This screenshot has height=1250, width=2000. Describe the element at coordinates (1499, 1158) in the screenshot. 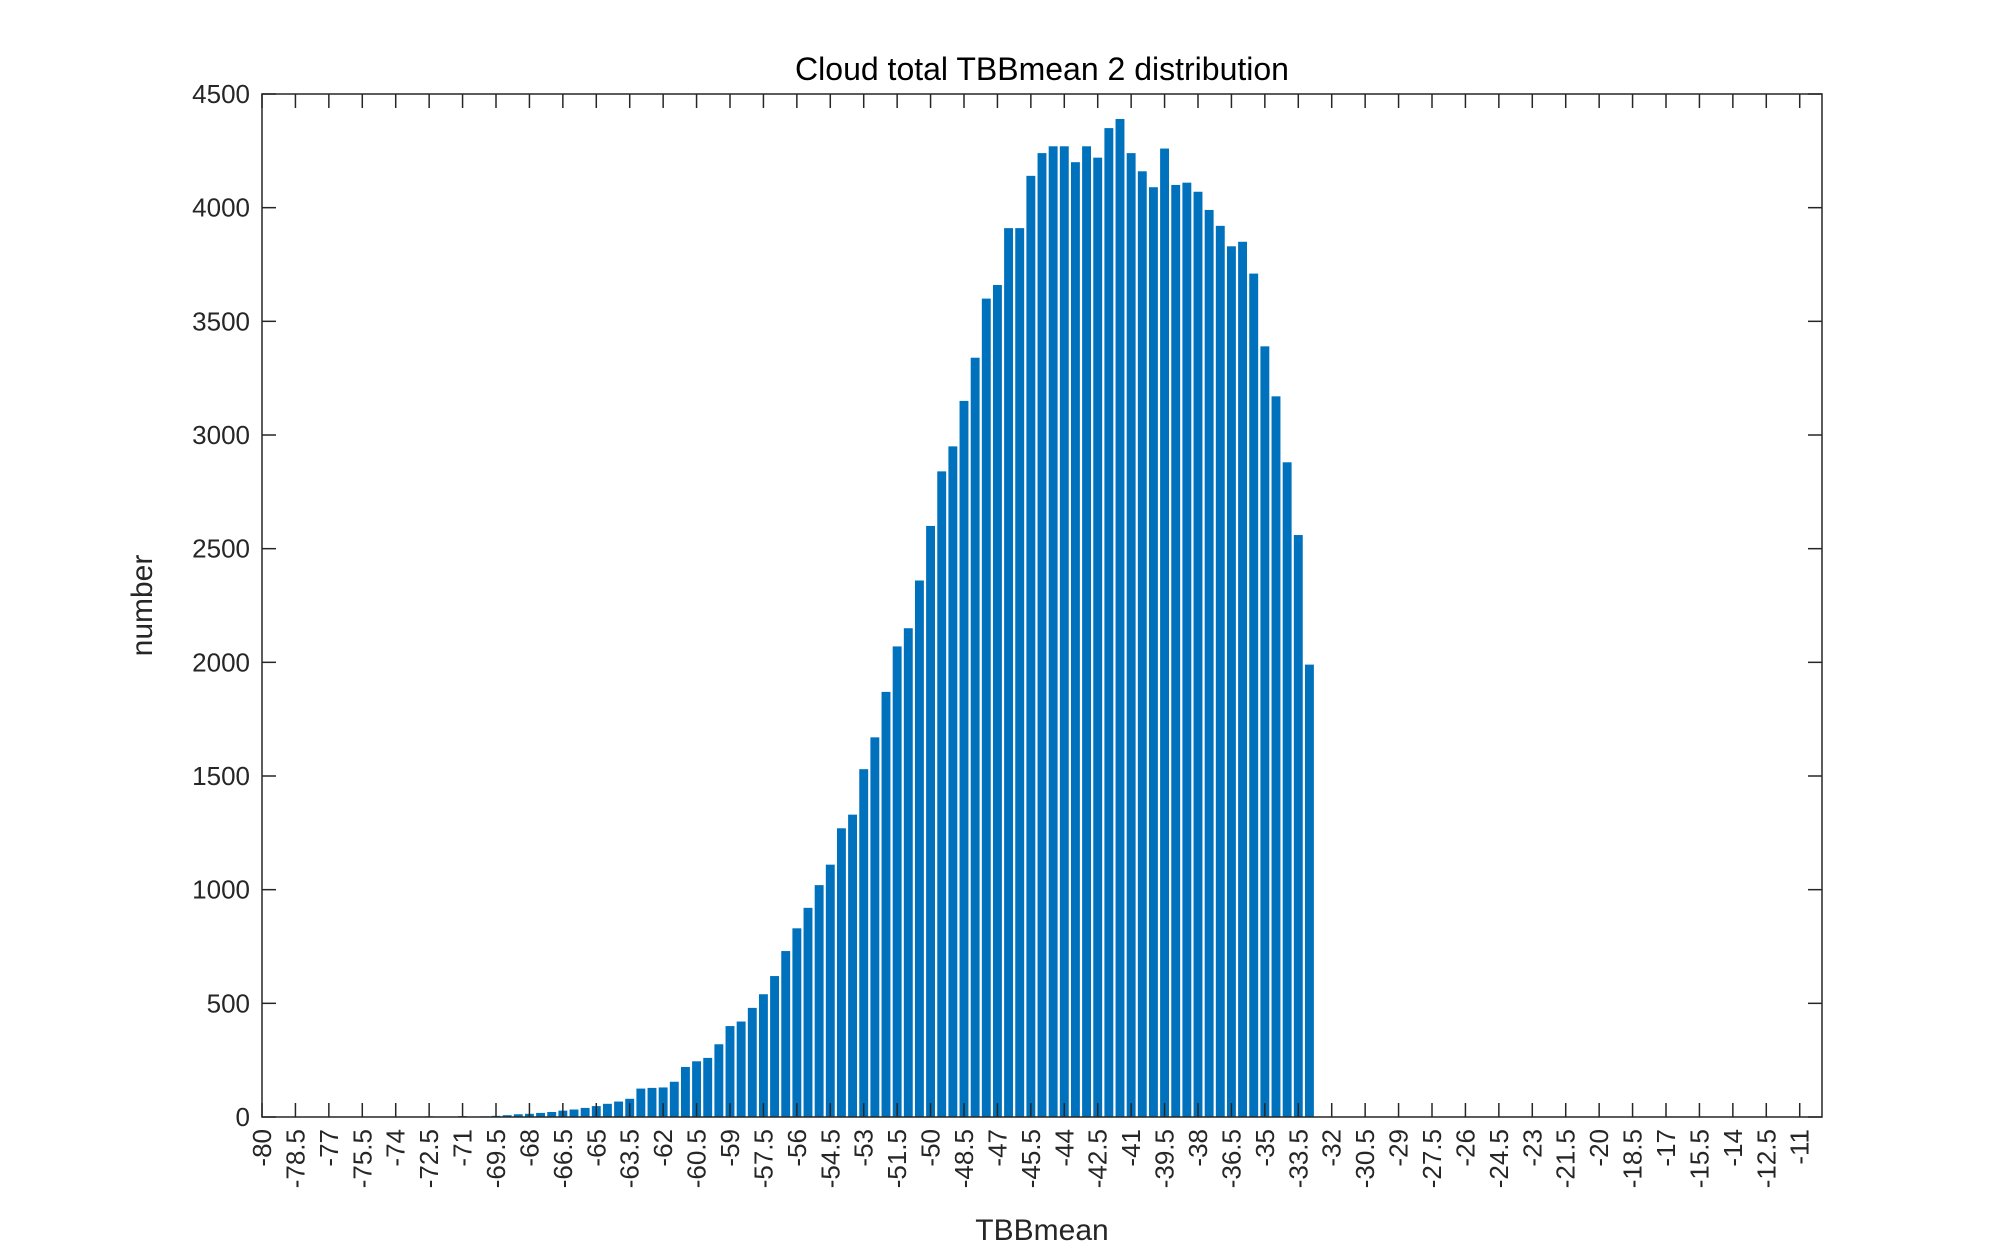

I see `x-tick-label: -24.5` at that location.